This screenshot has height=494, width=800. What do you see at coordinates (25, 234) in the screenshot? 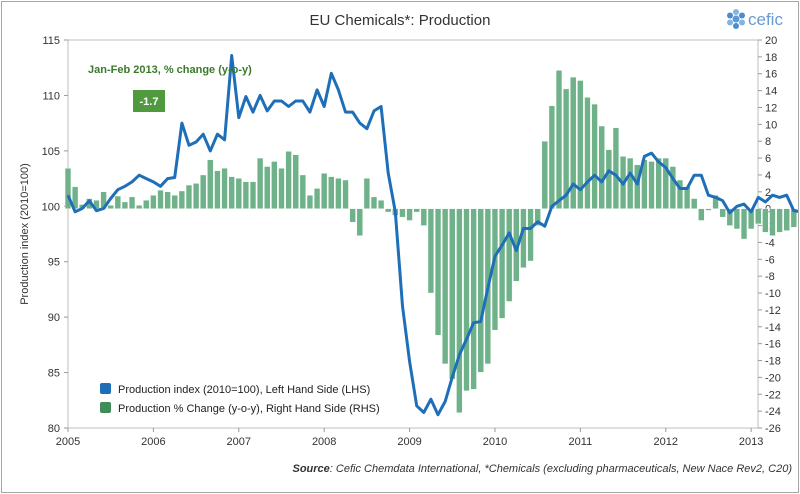
I see `y-axis-label: Production index (2010=100)` at bounding box center [25, 234].